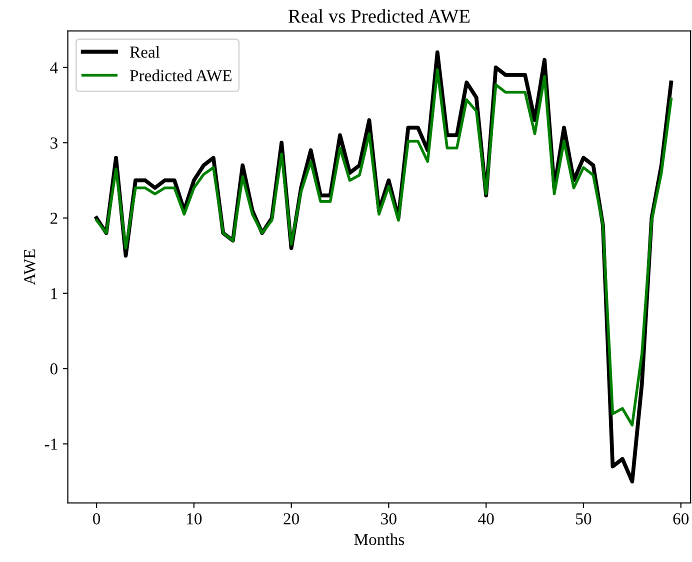 This screenshot has width=692, height=562. Describe the element at coordinates (181, 76) in the screenshot. I see `legend-label: Predicted AWE` at that location.